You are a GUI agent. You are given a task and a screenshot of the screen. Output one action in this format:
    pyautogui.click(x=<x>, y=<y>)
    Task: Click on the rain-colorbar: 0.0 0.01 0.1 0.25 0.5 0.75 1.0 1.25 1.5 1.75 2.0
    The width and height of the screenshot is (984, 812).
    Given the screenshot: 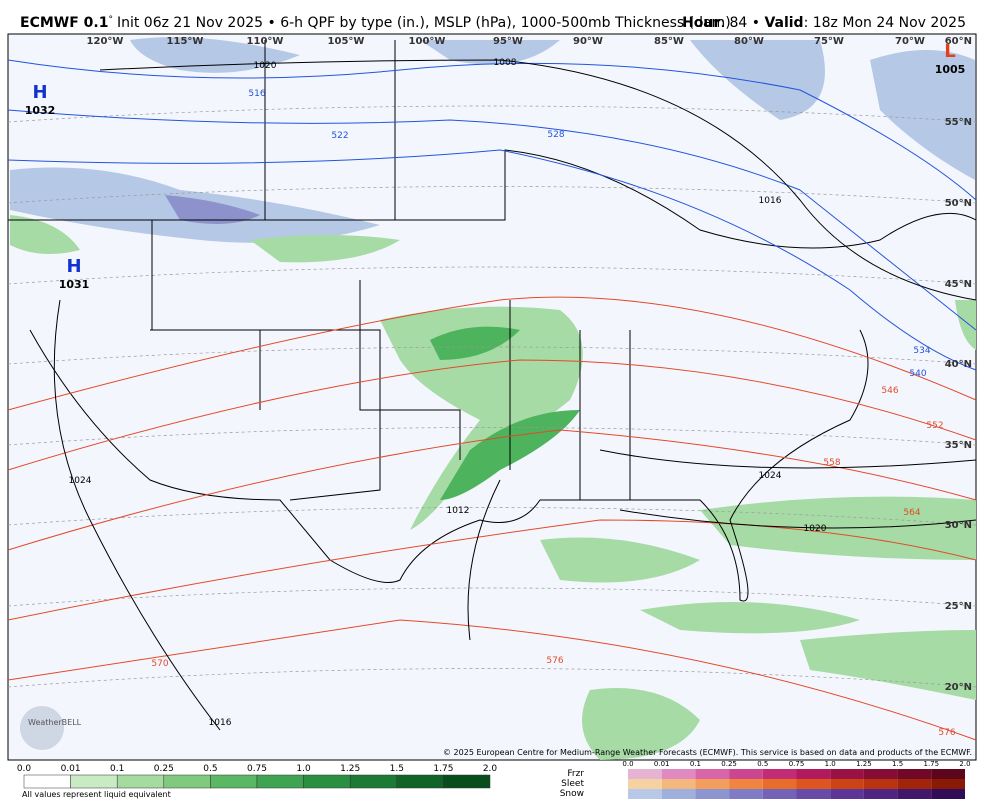 What is the action you would take?
    pyautogui.click(x=257, y=776)
    